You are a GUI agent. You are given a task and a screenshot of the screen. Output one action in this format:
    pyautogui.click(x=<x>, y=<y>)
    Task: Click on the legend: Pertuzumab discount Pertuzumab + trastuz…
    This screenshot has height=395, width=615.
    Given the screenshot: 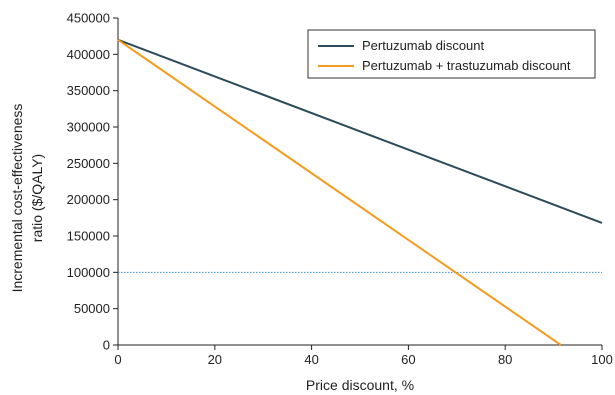 What is the action you would take?
    pyautogui.click(x=451, y=54)
    